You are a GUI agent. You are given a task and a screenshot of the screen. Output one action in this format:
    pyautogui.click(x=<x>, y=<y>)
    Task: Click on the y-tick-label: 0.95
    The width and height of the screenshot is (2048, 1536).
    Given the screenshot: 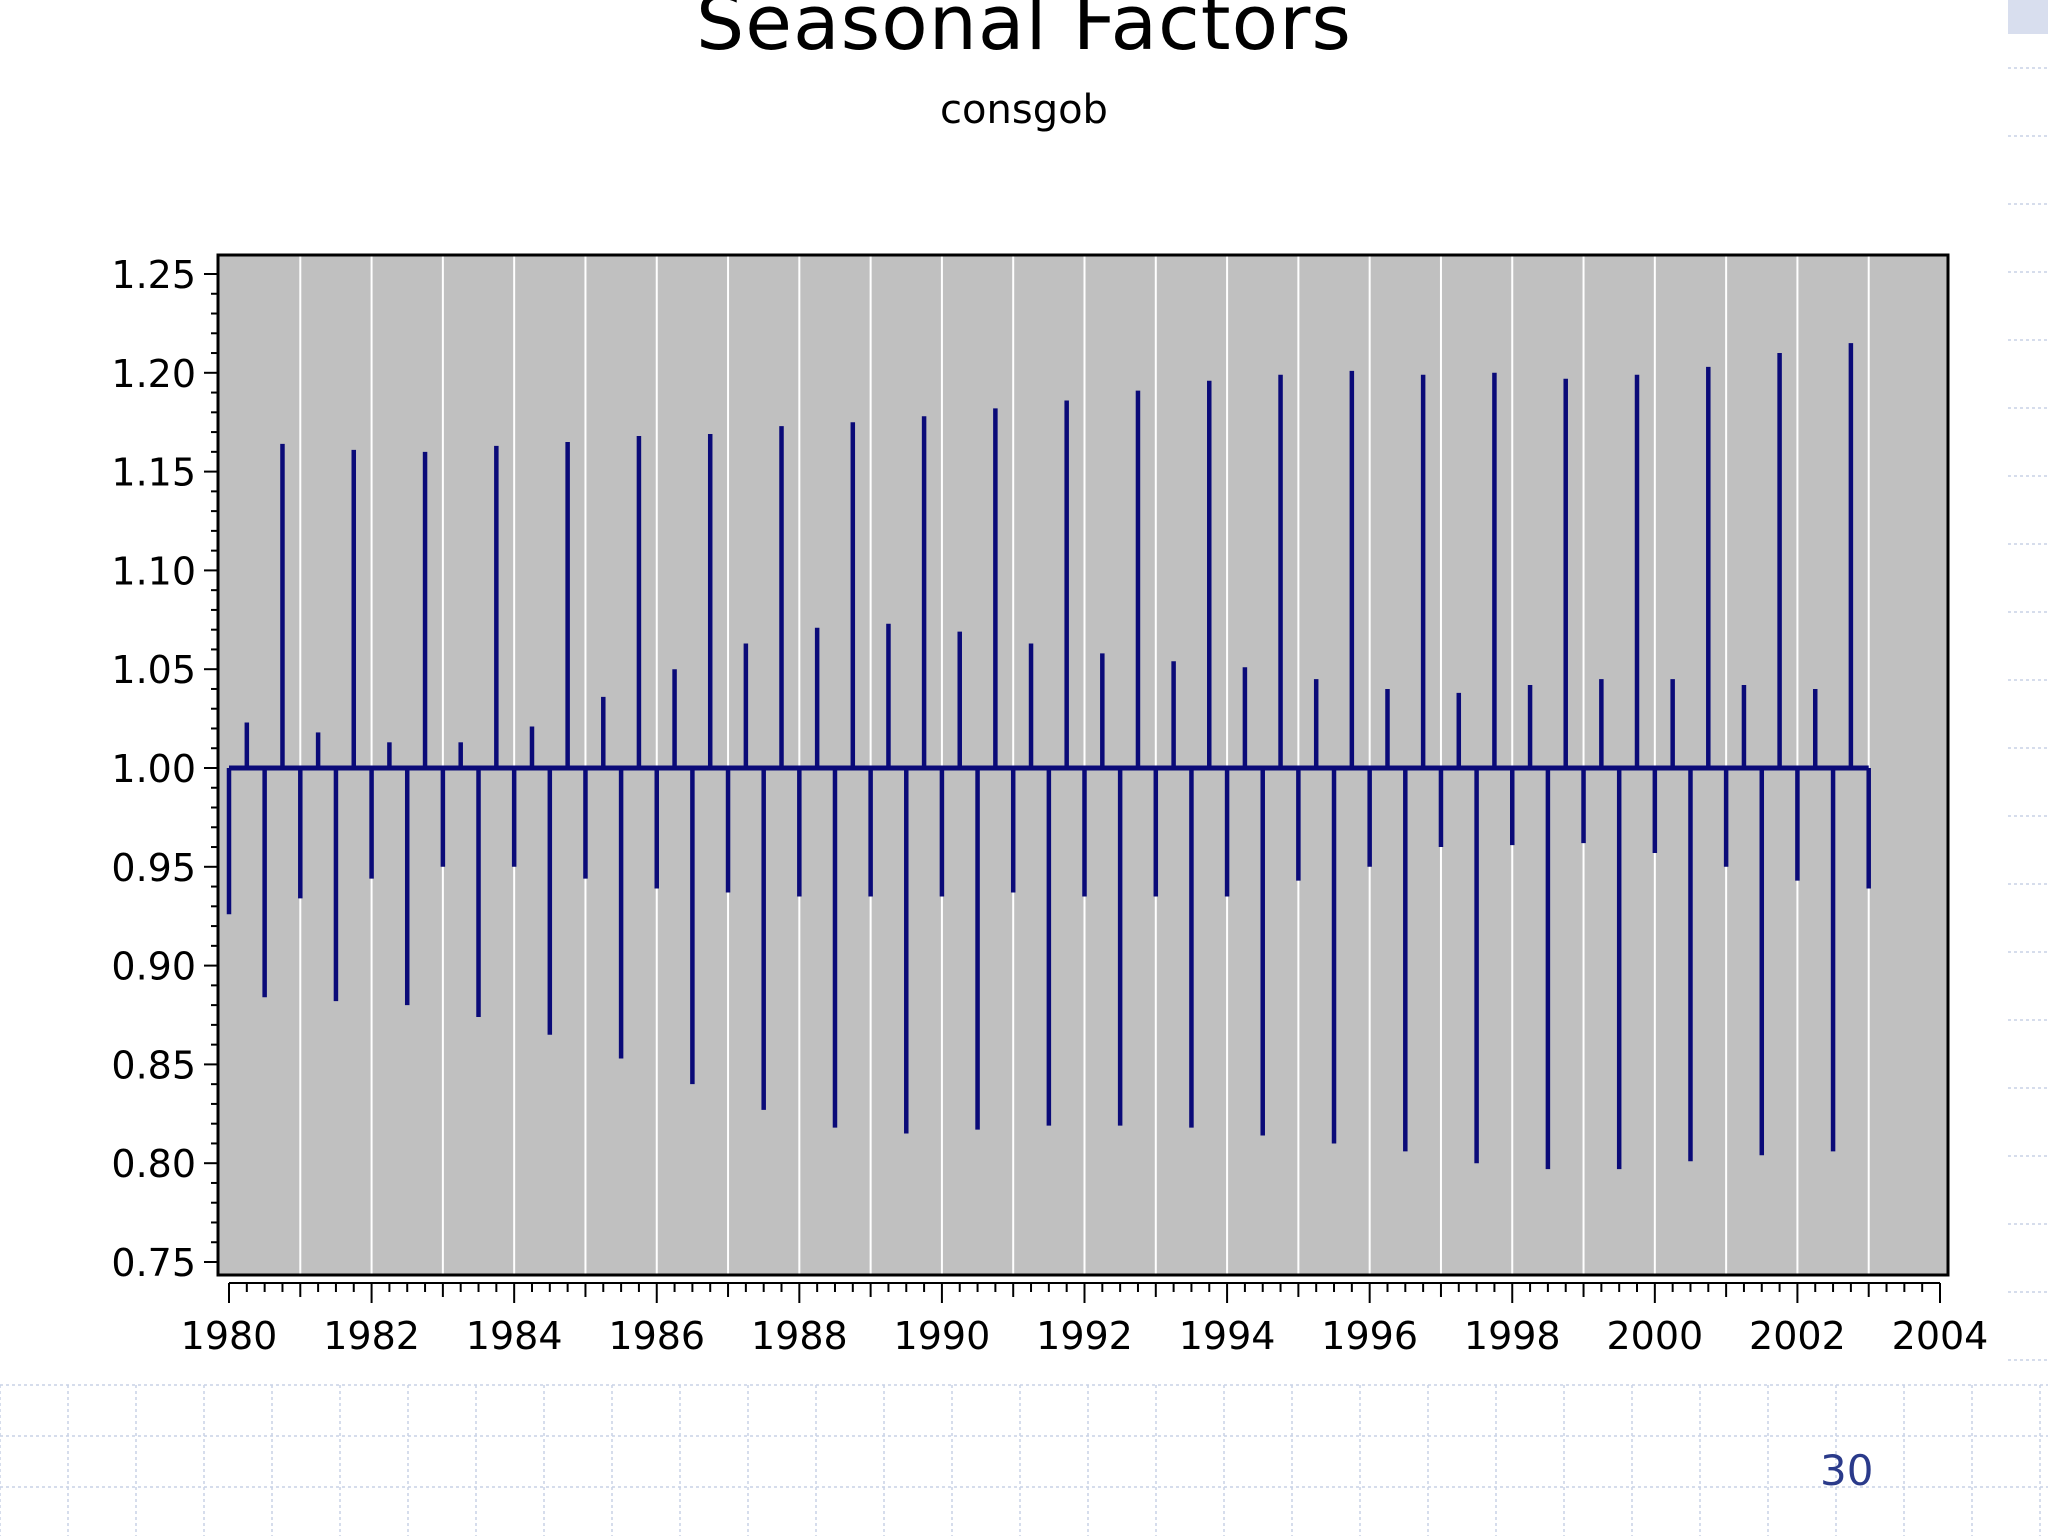 What is the action you would take?
    pyautogui.click(x=153, y=868)
    